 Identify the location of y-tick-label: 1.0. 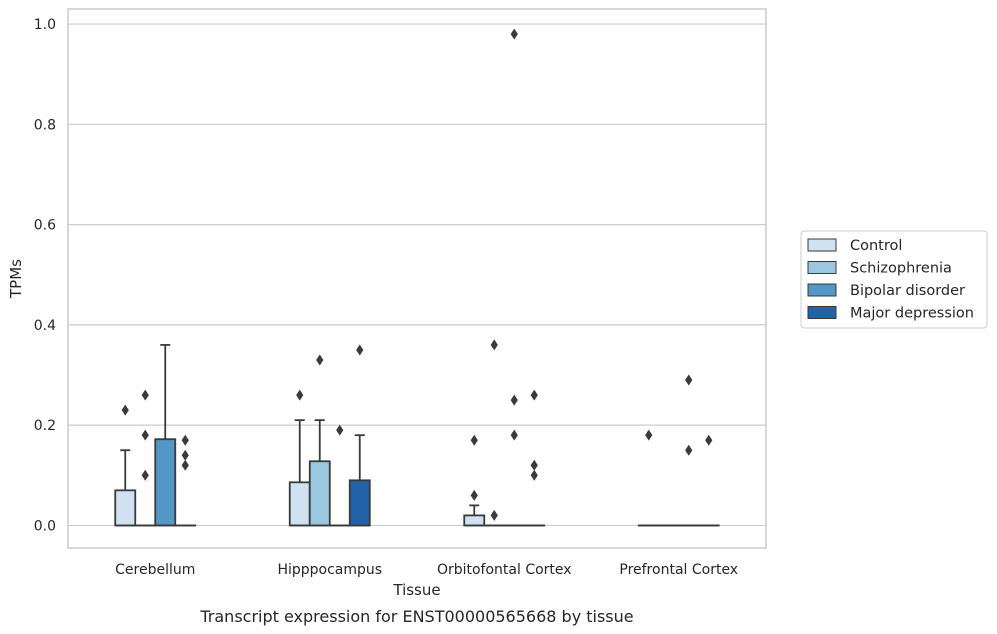
(45, 25).